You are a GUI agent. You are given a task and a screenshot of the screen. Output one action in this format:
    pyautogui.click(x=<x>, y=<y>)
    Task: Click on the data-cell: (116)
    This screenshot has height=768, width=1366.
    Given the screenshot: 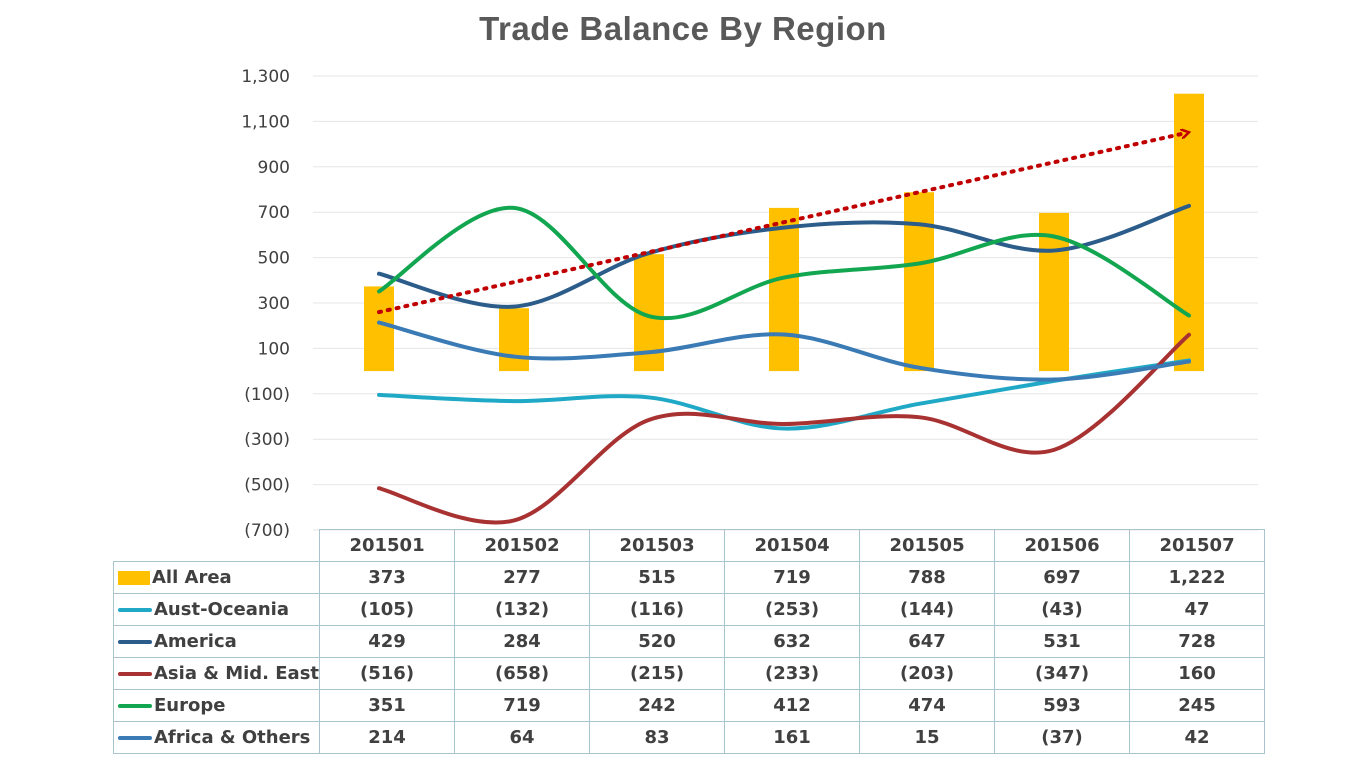 What is the action you would take?
    pyautogui.click(x=657, y=609)
    